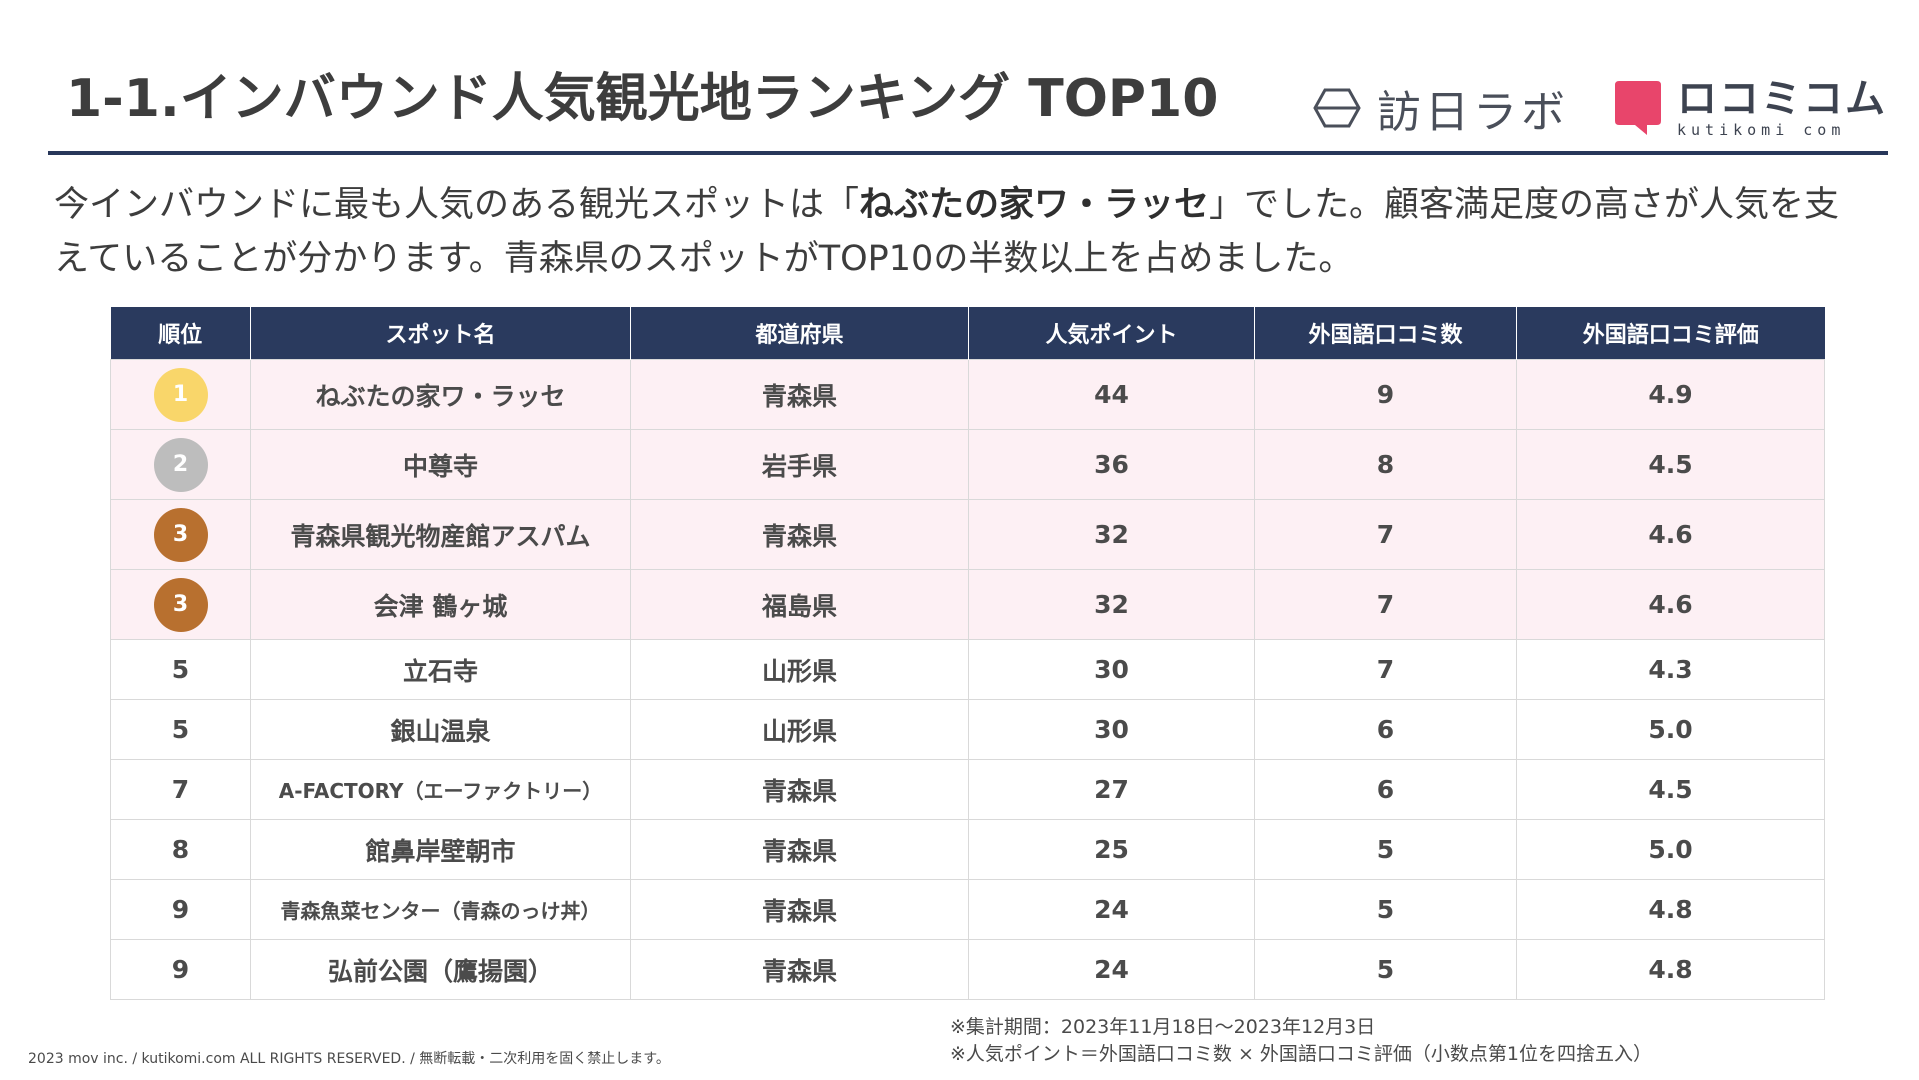 This screenshot has height=1080, width=1919. What do you see at coordinates (1782, 98) in the screenshot?
I see `kuchikomi-wordmark-jp: ロコミコム` at bounding box center [1782, 98].